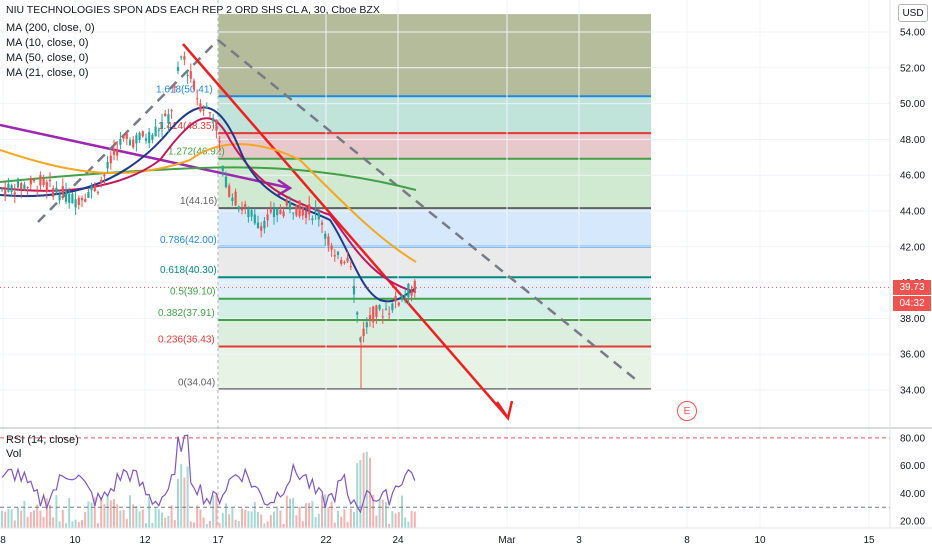 The width and height of the screenshot is (932, 550). What do you see at coordinates (50, 28) in the screenshot?
I see `indicator-ma200: MA (200, close, 0)` at bounding box center [50, 28].